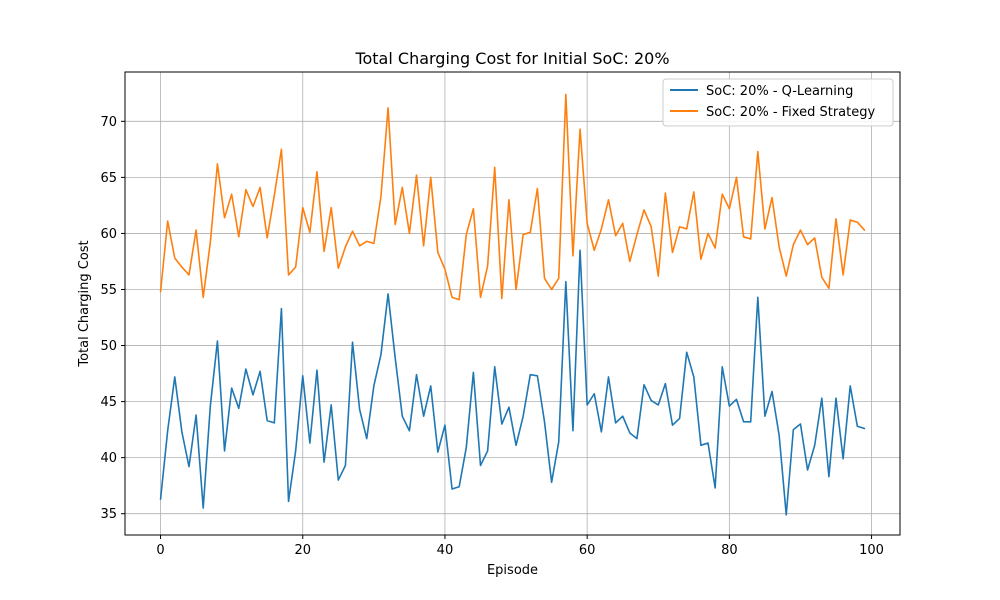 This screenshot has width=1000, height=600. What do you see at coordinates (302, 550) in the screenshot?
I see `x-tick-label: 20` at bounding box center [302, 550].